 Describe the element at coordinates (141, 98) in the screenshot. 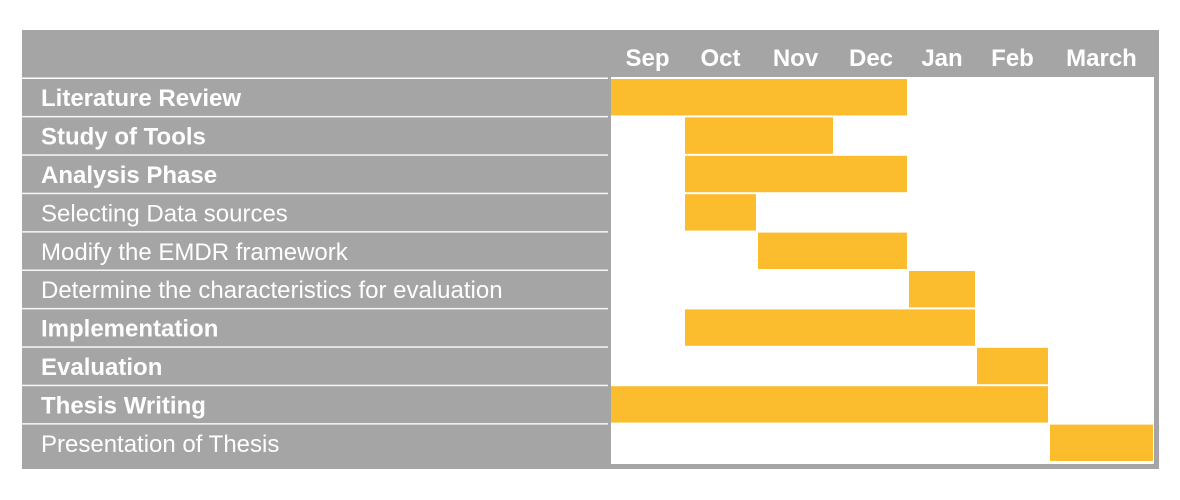

I see `task-label: Literature Review` at that location.